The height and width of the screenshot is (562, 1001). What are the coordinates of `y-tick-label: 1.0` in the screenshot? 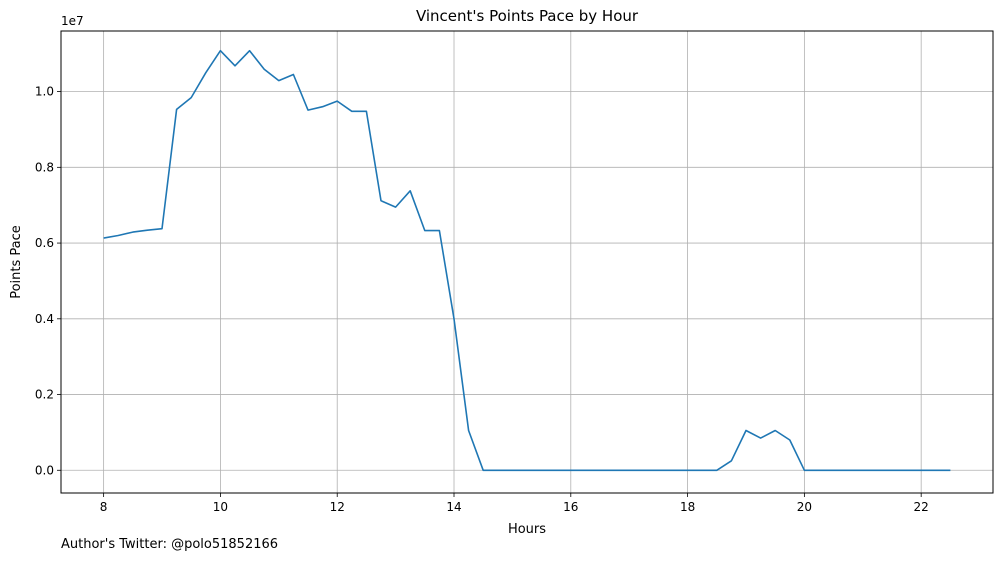 It's located at (44, 92).